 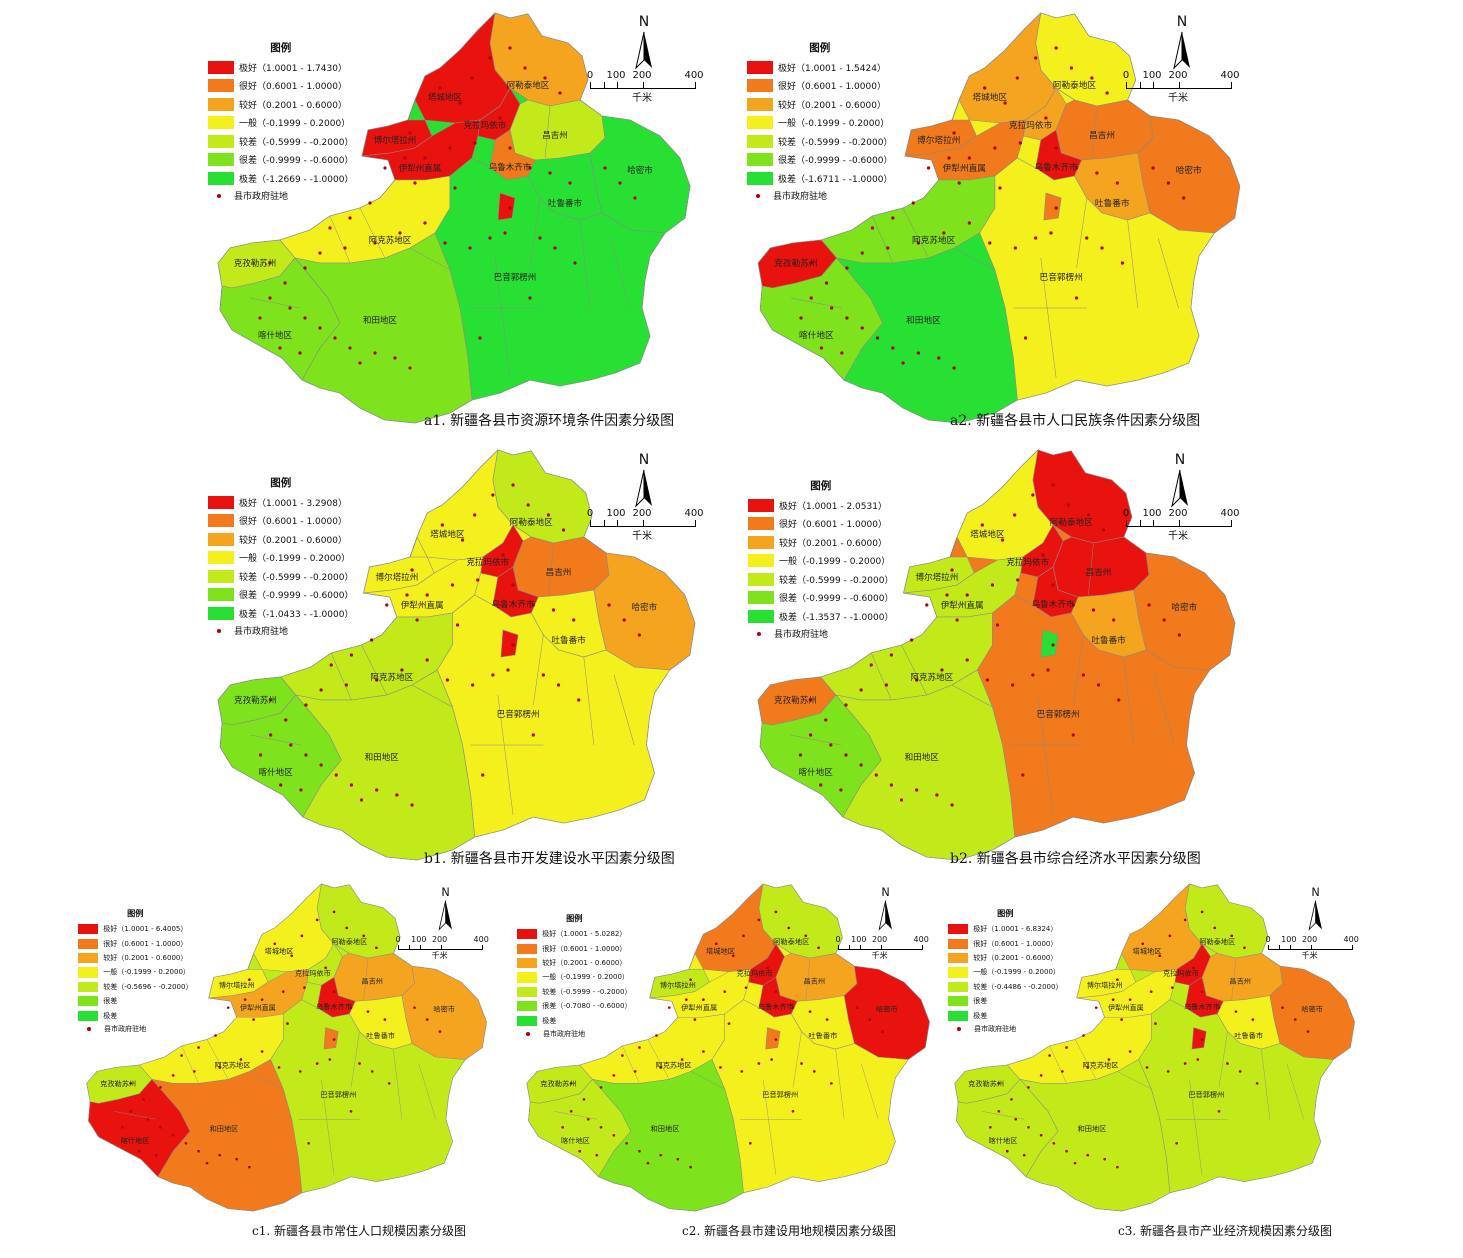 What do you see at coordinates (1015, 929) in the screenshot?
I see `legend-label: 极好（1.0001 - 6.8324）` at bounding box center [1015, 929].